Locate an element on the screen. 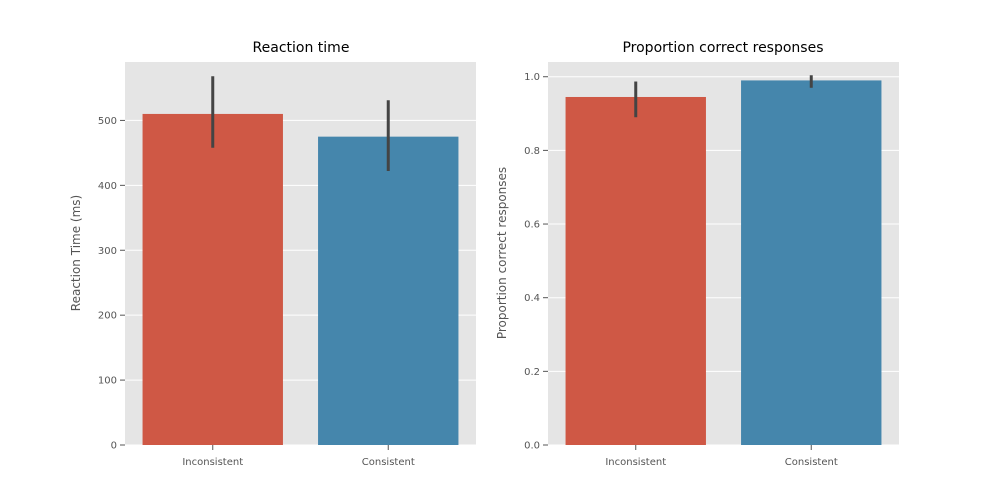  y-tick-label: 1.0 is located at coordinates (532, 77).